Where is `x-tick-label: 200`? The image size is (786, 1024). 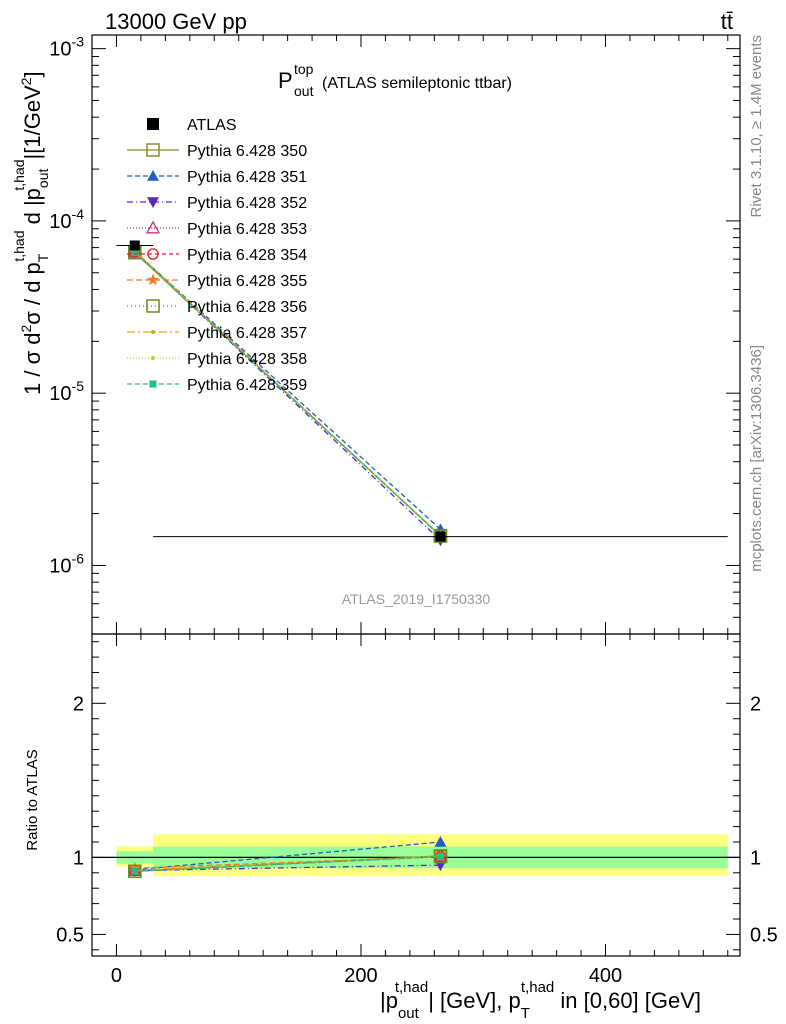
x-tick-label: 200 is located at coordinates (360, 976).